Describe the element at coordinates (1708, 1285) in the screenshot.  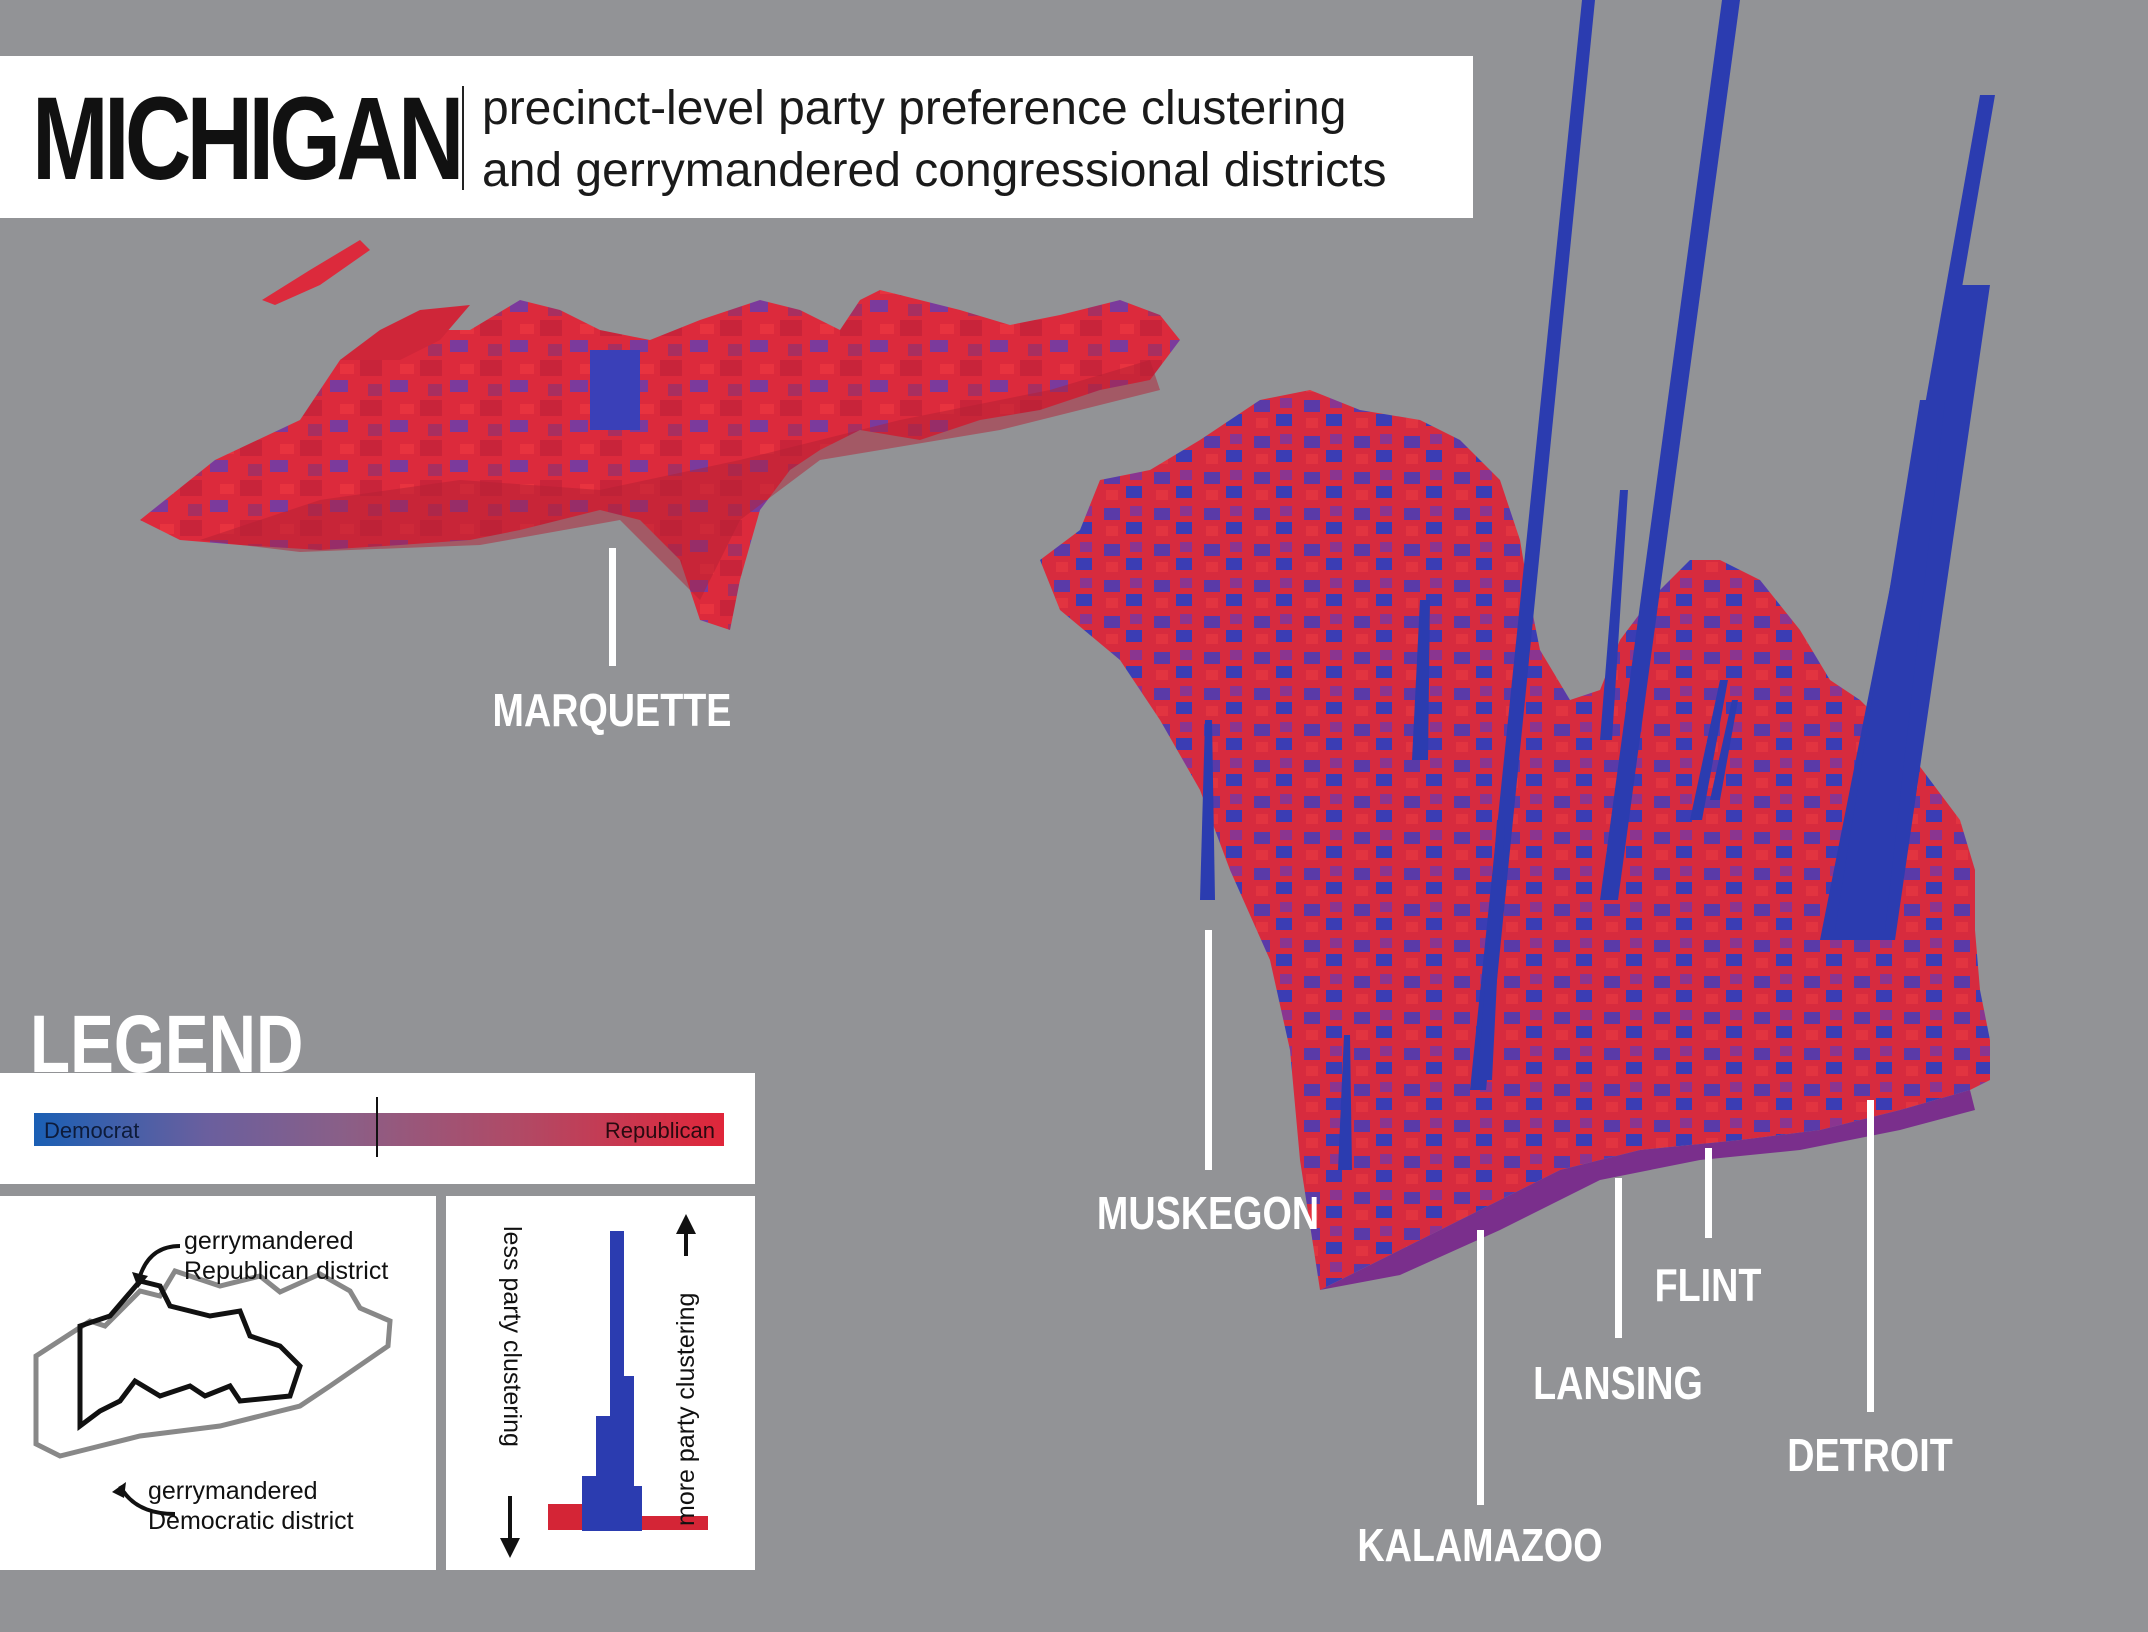
I see `city-label-flint: FLINT` at that location.